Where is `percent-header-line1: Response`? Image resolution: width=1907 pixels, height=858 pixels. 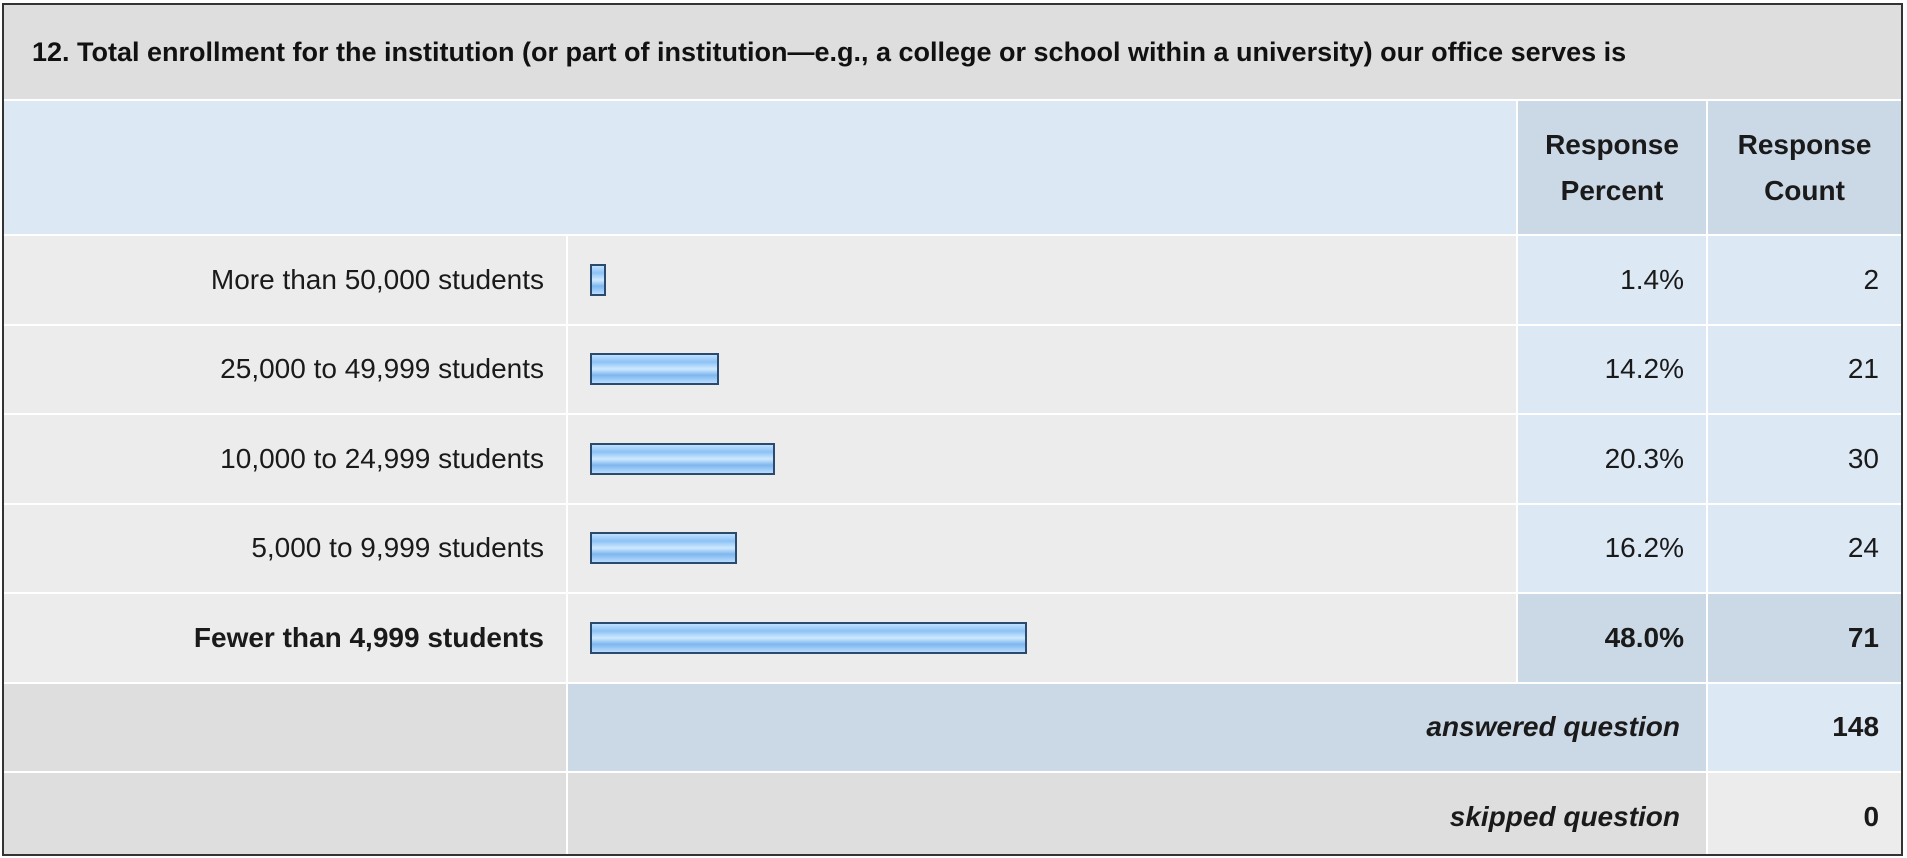 percent-header-line1: Response is located at coordinates (1612, 144).